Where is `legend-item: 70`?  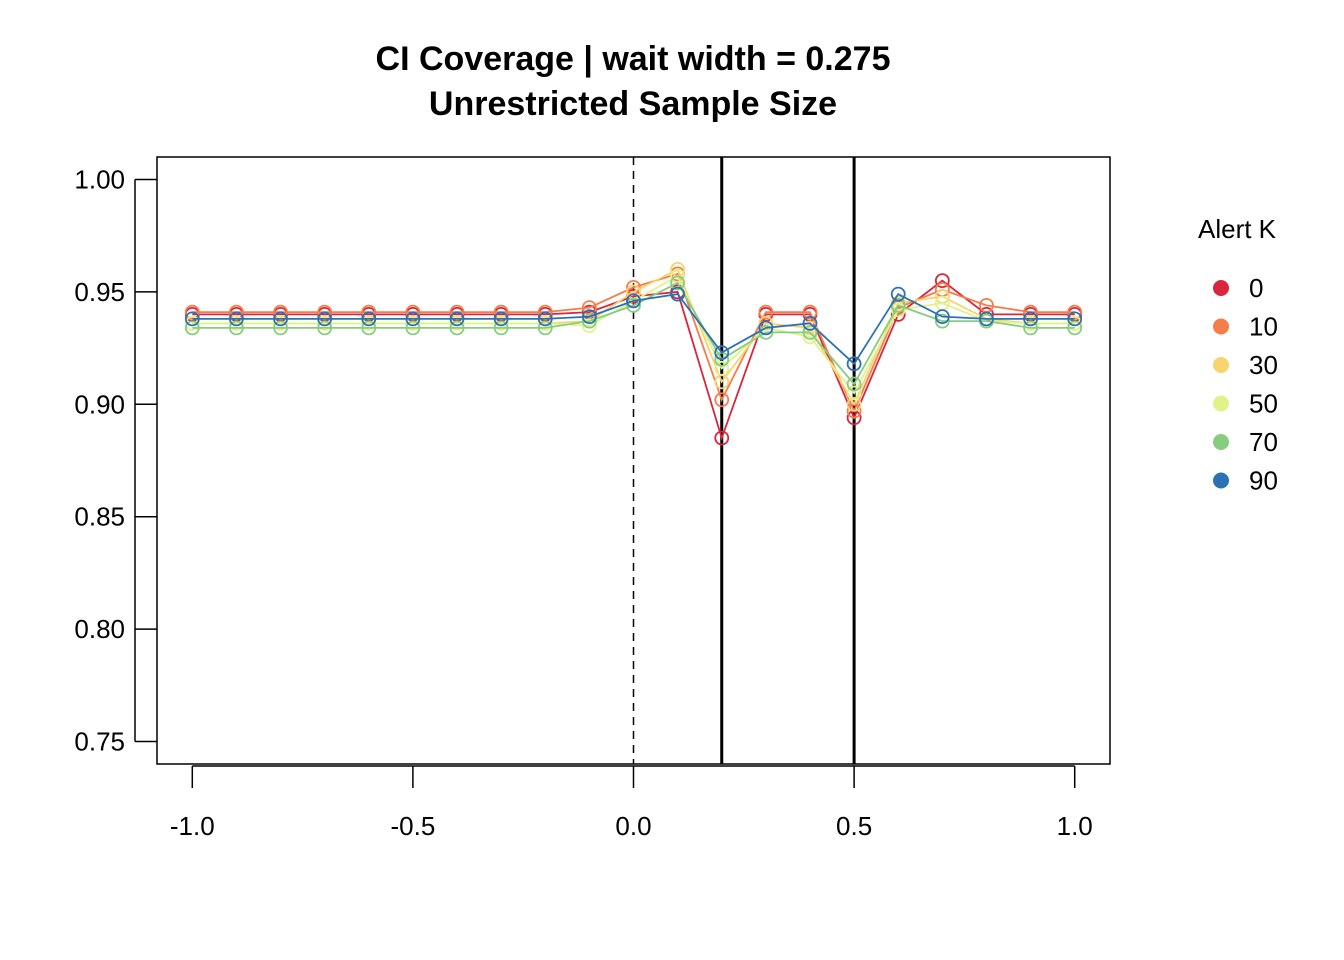
legend-item: 70 is located at coordinates (1245, 442).